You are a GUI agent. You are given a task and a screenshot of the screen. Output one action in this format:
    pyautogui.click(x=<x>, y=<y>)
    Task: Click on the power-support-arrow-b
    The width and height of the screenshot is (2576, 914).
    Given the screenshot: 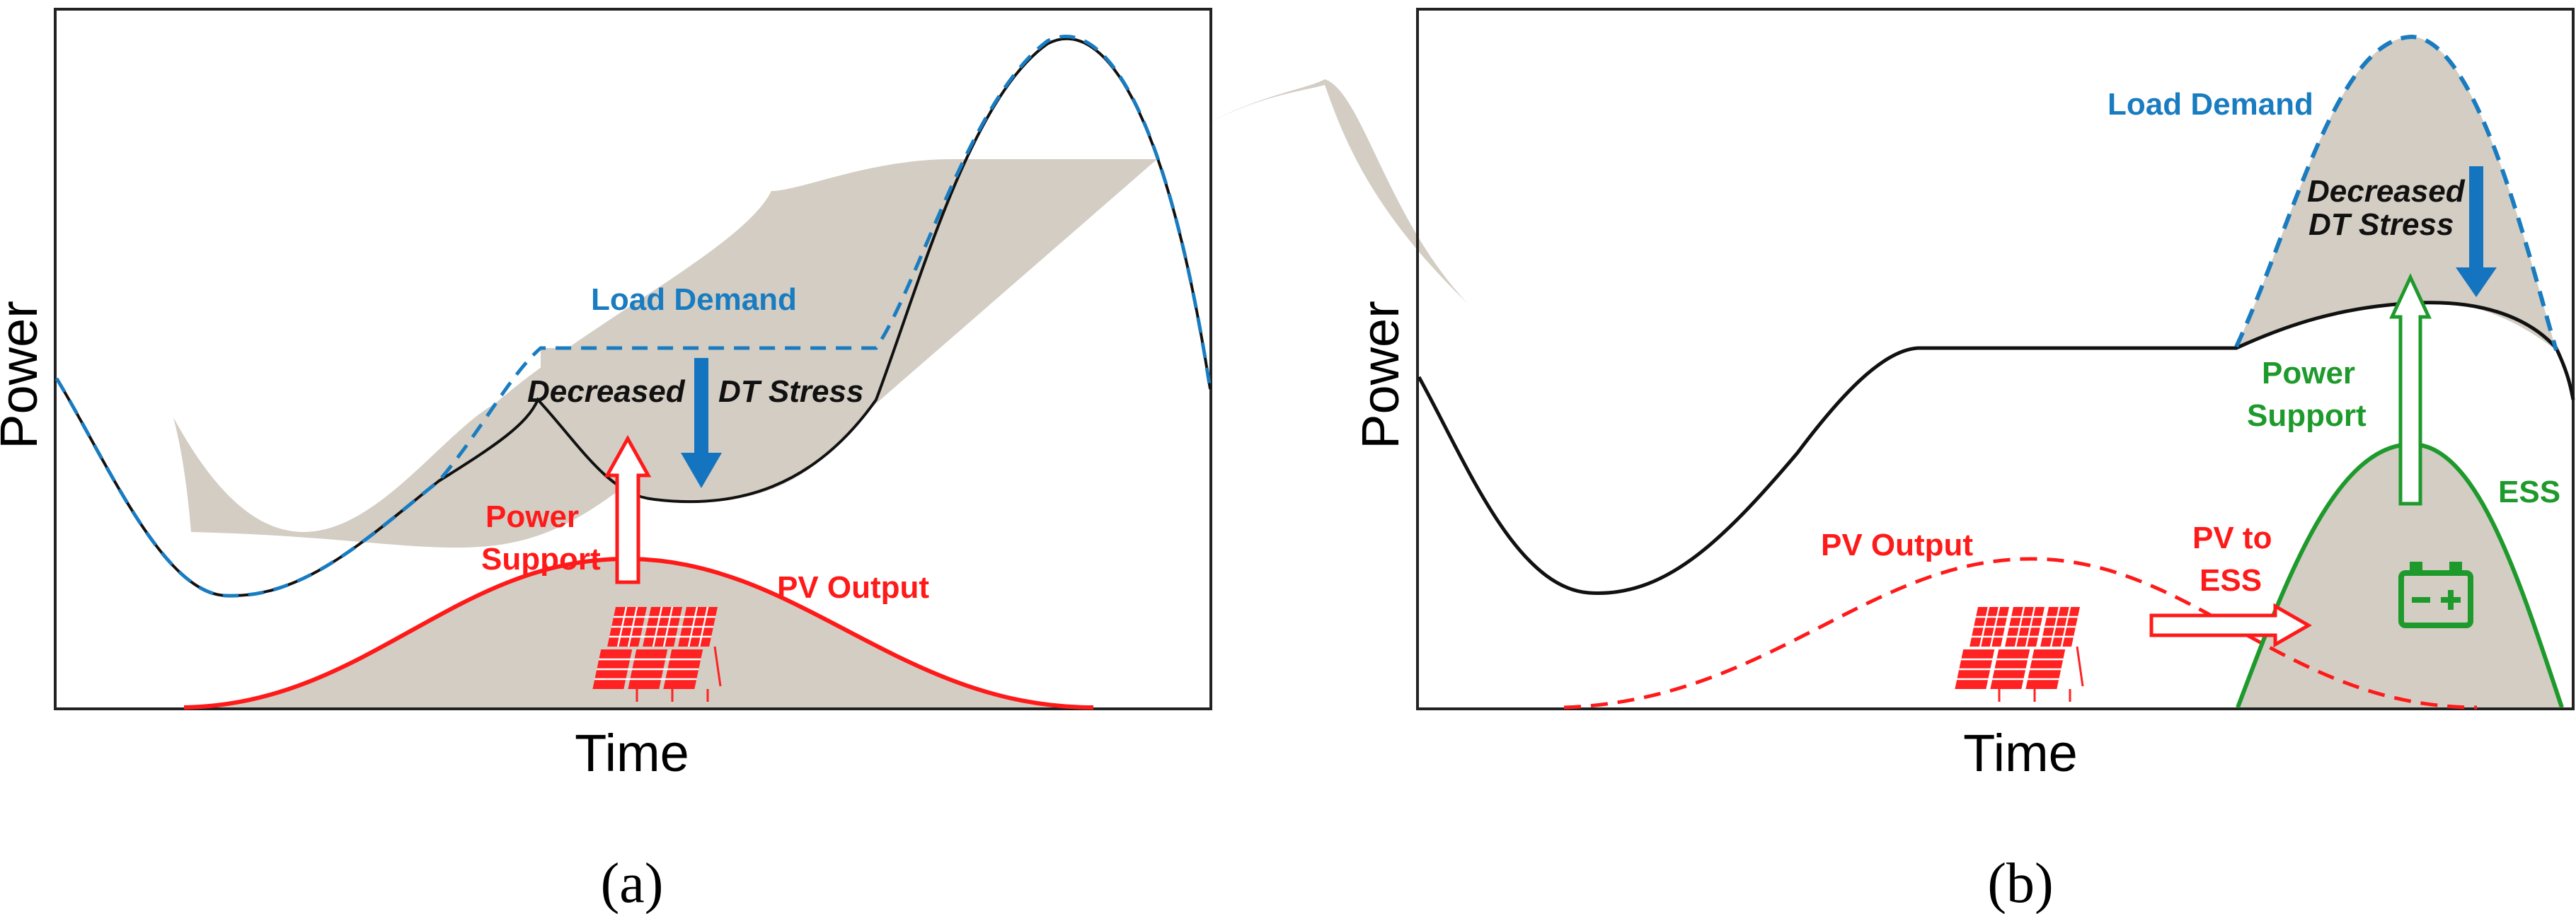 What is the action you would take?
    pyautogui.click(x=2410, y=389)
    